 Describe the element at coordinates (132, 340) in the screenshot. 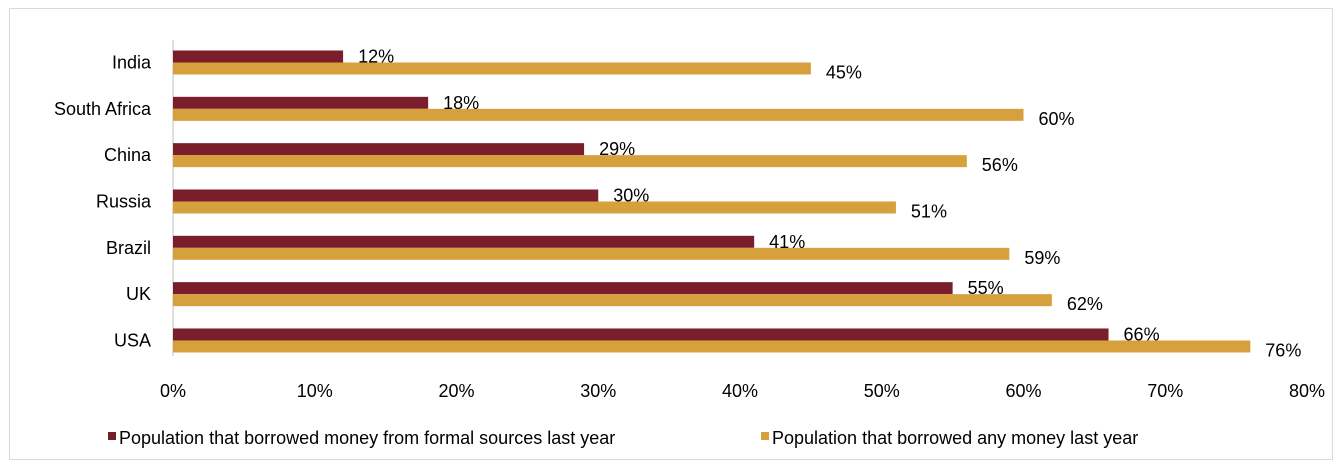

I see `category-label-usa: USA` at that location.